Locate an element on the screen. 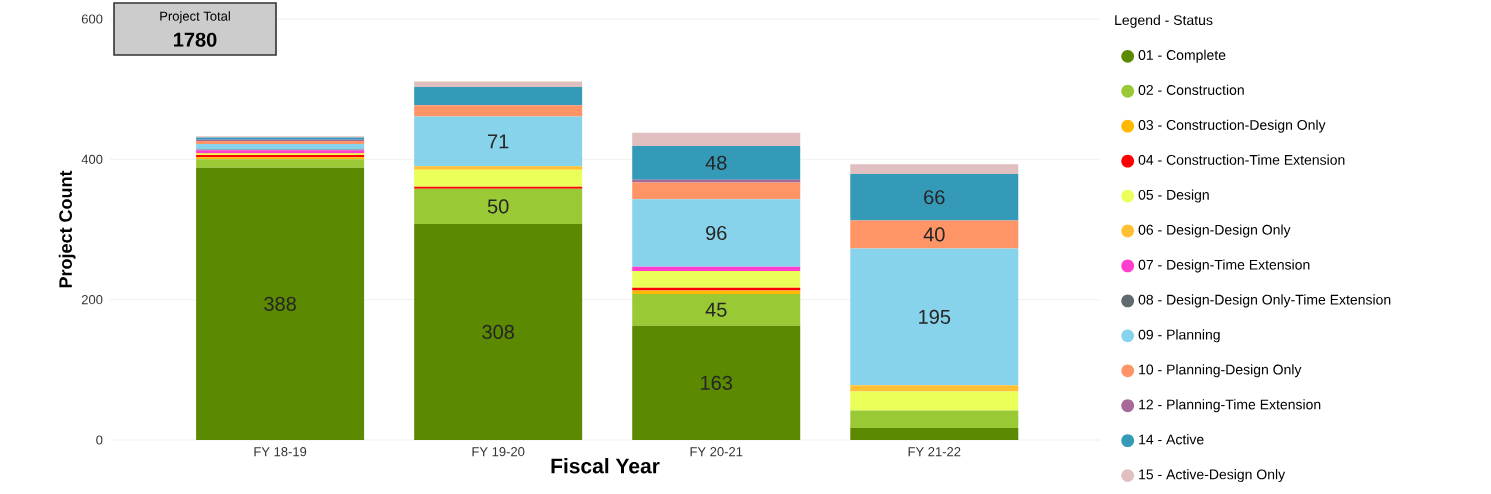 This screenshot has height=494, width=1491. y-tick-label: 400 is located at coordinates (92, 159).